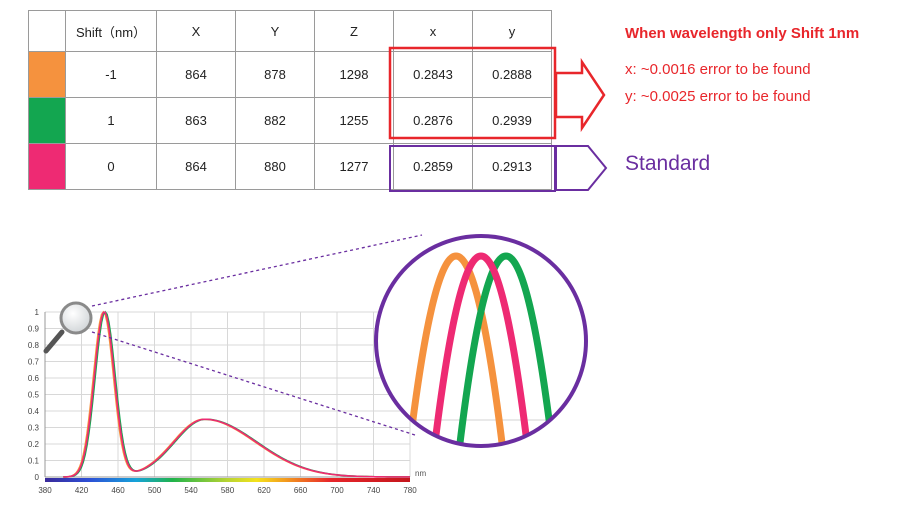  What do you see at coordinates (37, 312) in the screenshot?
I see `y-tick-label: 1` at bounding box center [37, 312].